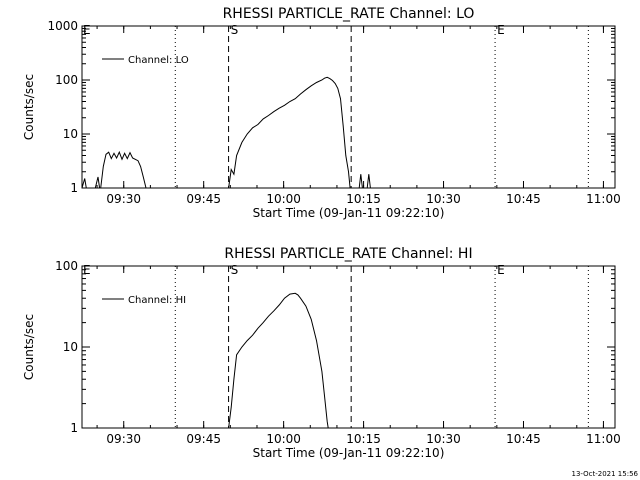 The height and width of the screenshot is (480, 640). What do you see at coordinates (158, 60) in the screenshot?
I see `legend-entry: Channel: LO` at bounding box center [158, 60].